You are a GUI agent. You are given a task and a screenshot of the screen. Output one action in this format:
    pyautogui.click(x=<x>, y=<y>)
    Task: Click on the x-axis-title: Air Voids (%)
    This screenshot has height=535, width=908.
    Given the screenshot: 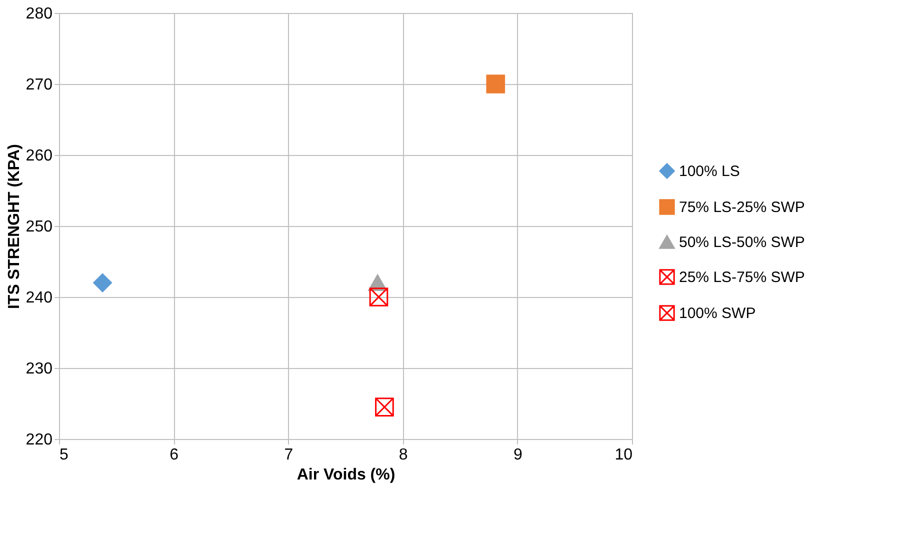 What is the action you would take?
    pyautogui.click(x=346, y=475)
    